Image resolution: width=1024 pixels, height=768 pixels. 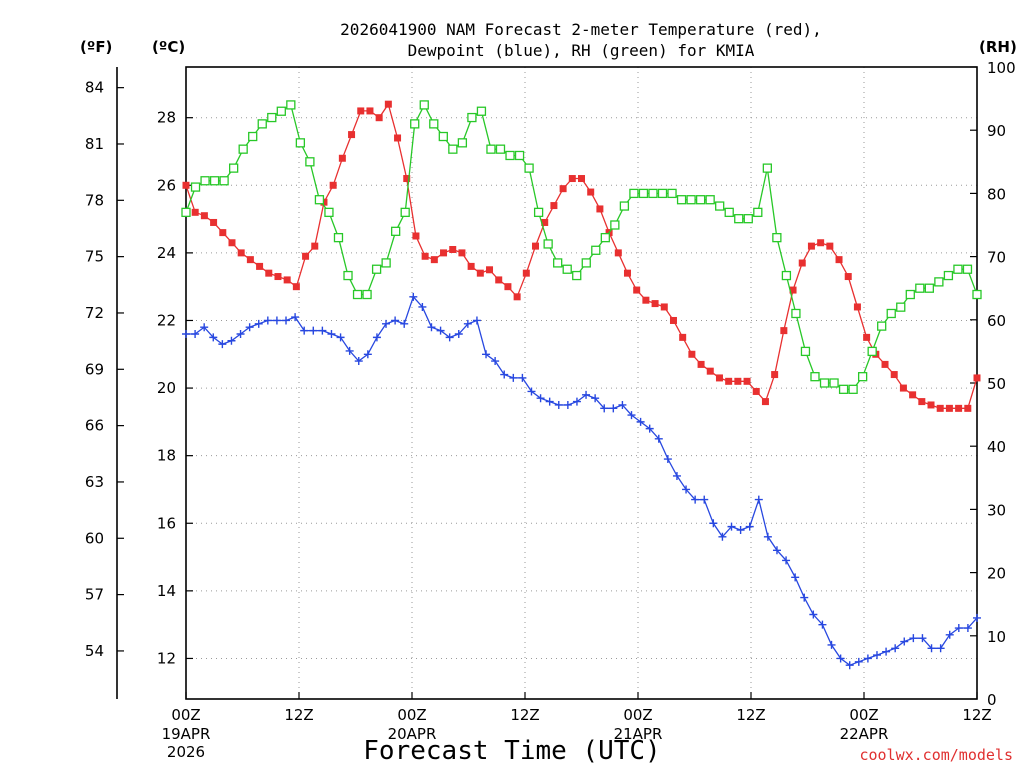 I want to click on rh-tick-label: 40, so click(x=996, y=447).